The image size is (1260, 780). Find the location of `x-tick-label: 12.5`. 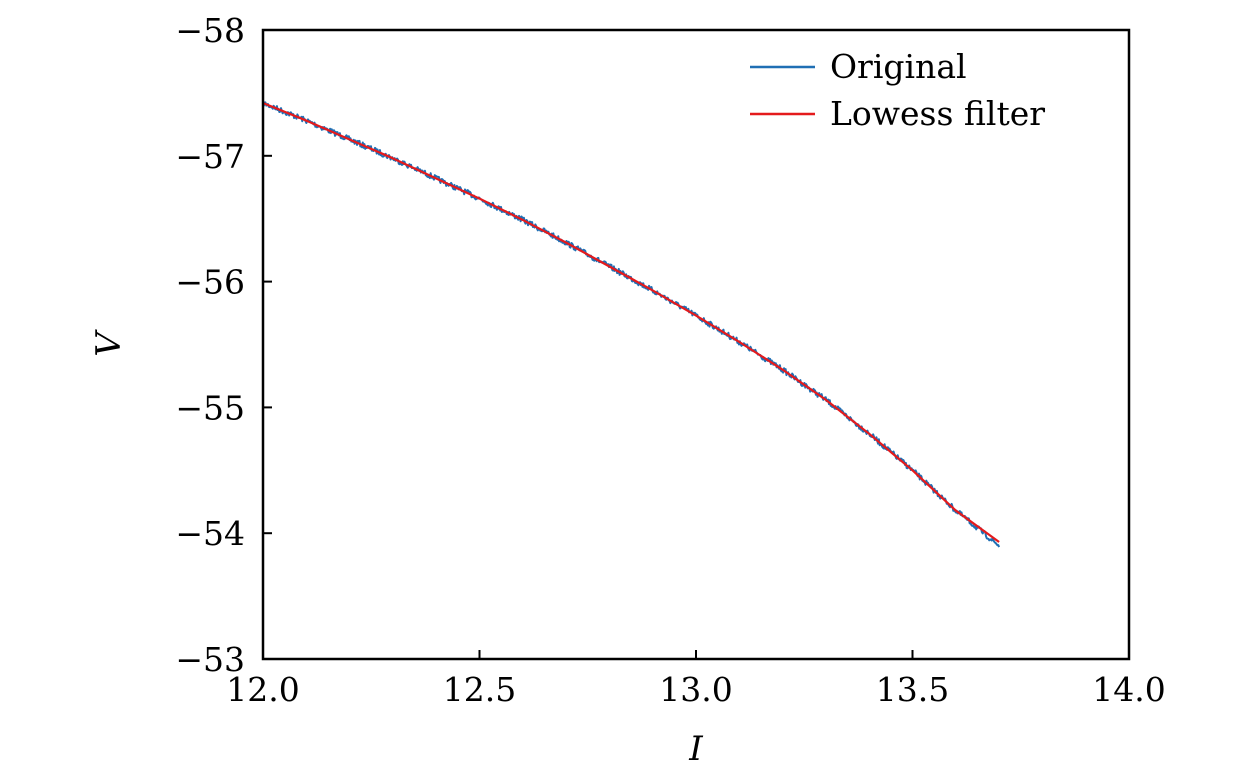

x-tick-label: 12.5 is located at coordinates (479, 689).